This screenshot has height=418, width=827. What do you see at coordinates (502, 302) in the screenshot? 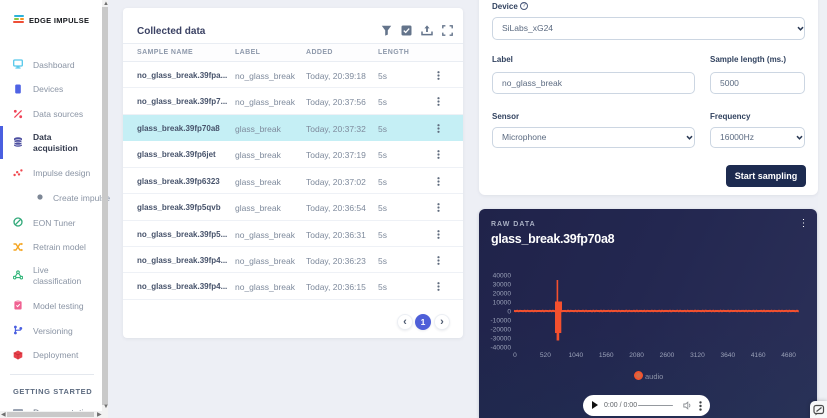
I see `svg-text: 10000` at bounding box center [502, 302].